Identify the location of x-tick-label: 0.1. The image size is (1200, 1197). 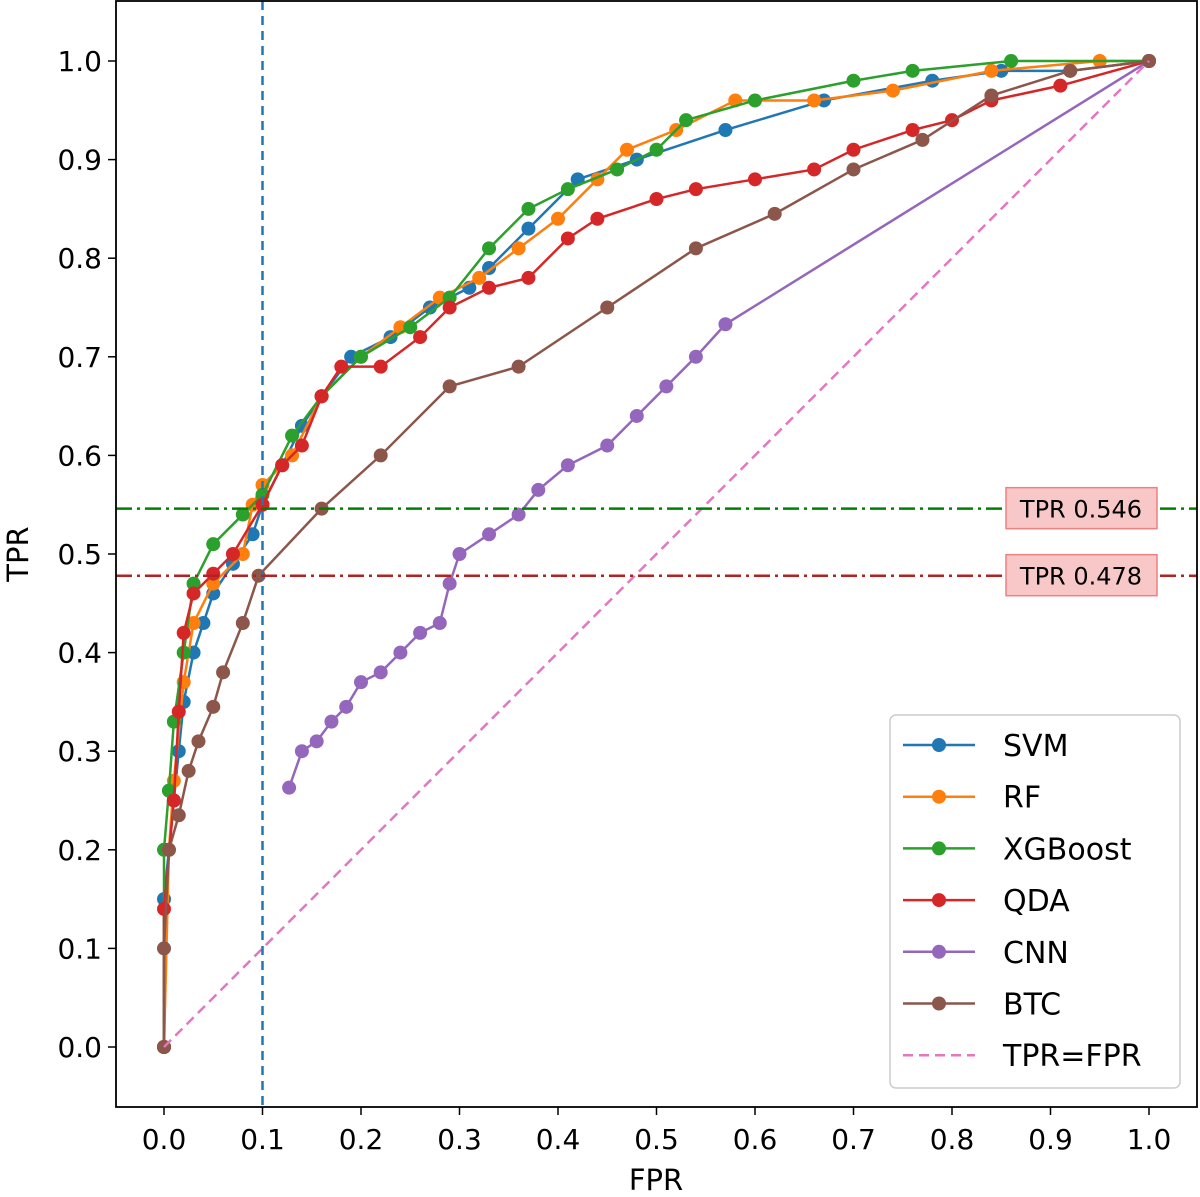
(262, 1139).